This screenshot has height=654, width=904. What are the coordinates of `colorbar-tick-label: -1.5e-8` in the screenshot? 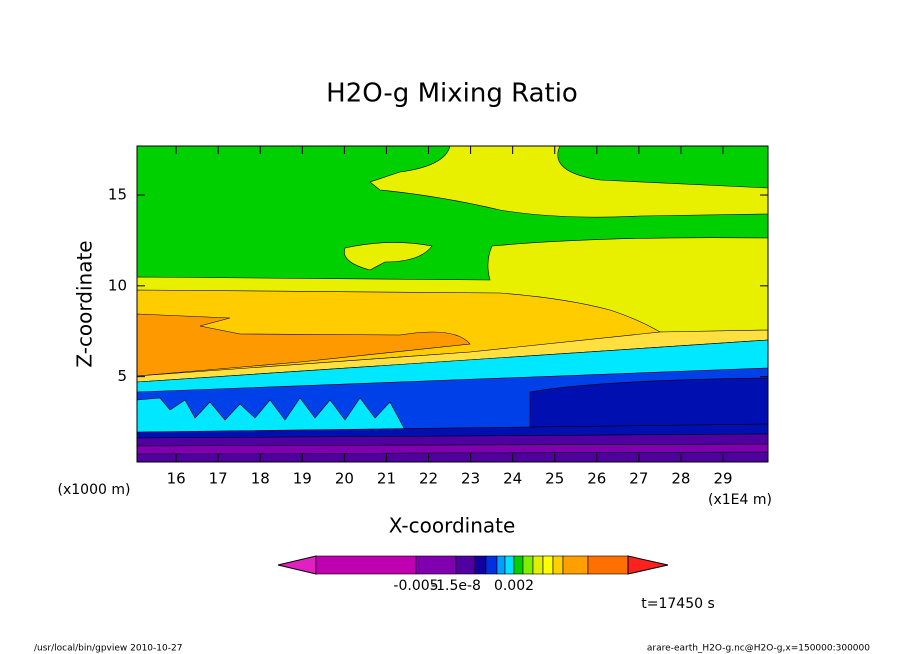 It's located at (456, 586).